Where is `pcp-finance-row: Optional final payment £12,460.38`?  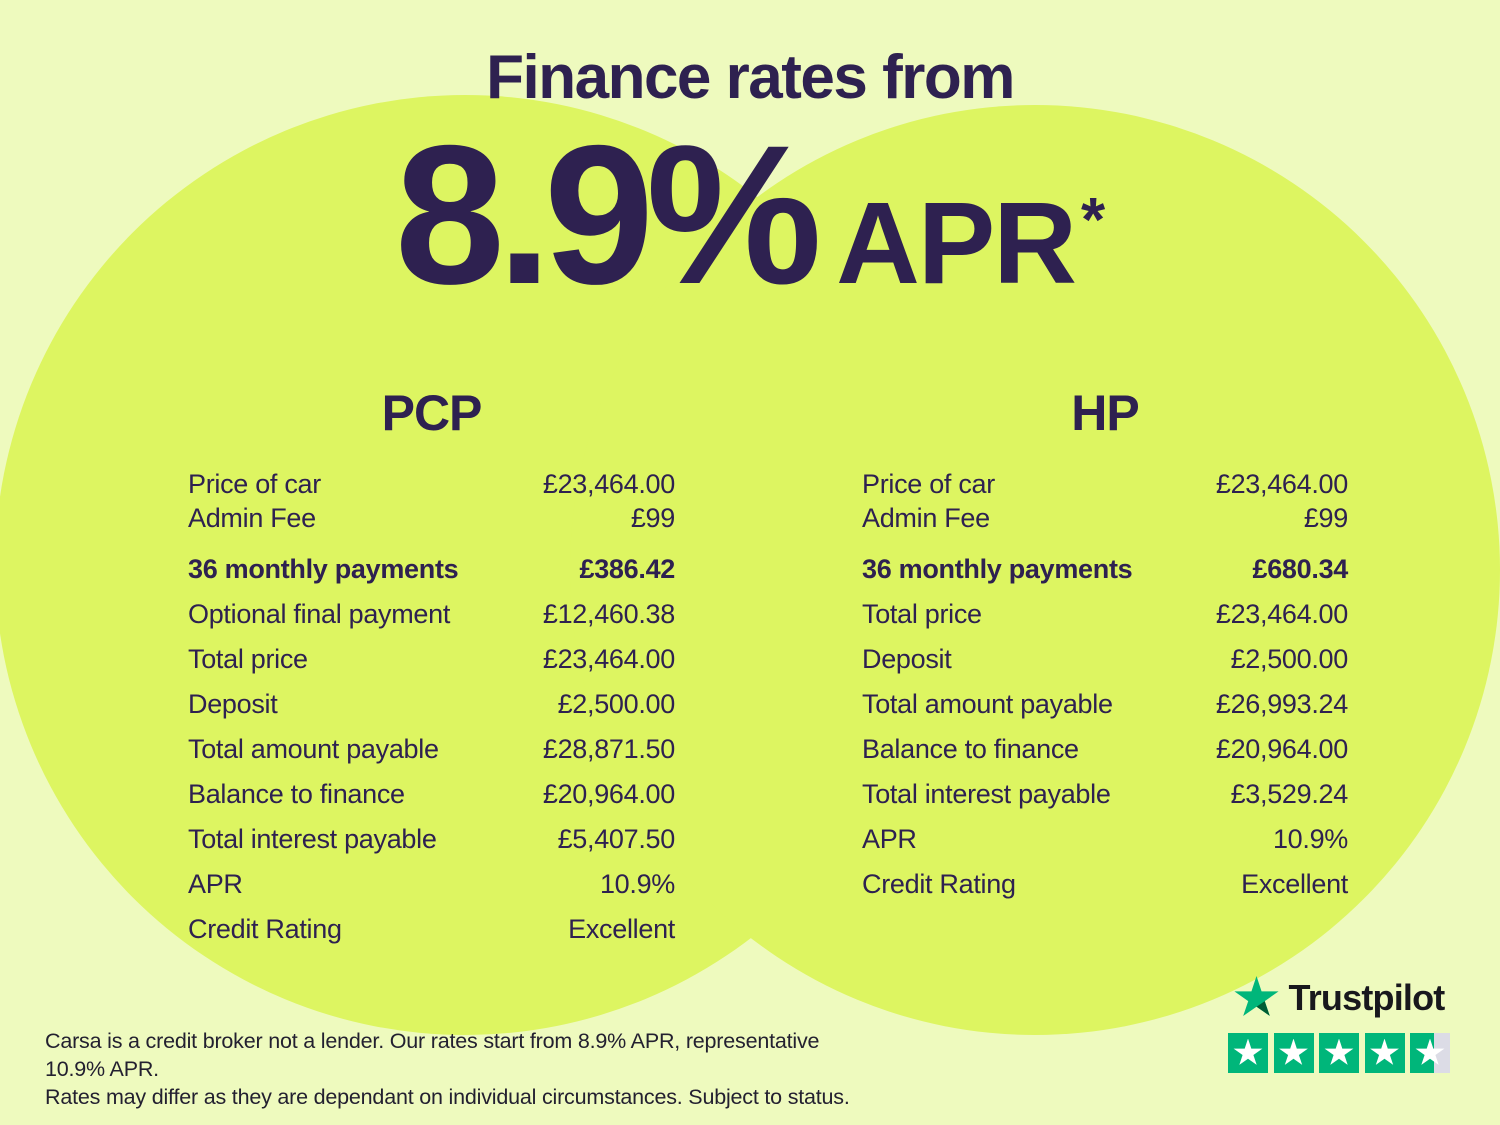 pcp-finance-row: Optional final payment £12,460.38 is located at coordinates (431, 614).